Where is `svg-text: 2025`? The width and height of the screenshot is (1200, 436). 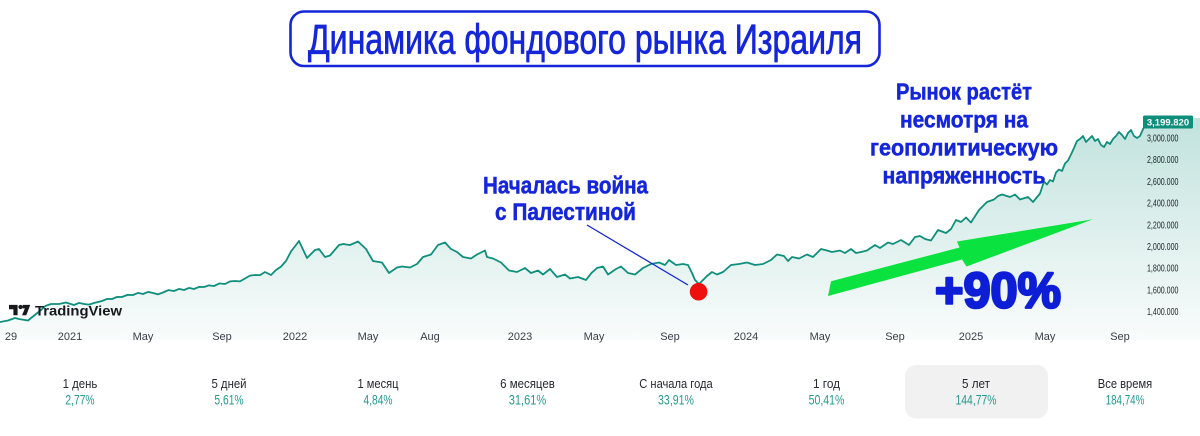
svg-text: 2025 is located at coordinates (971, 337).